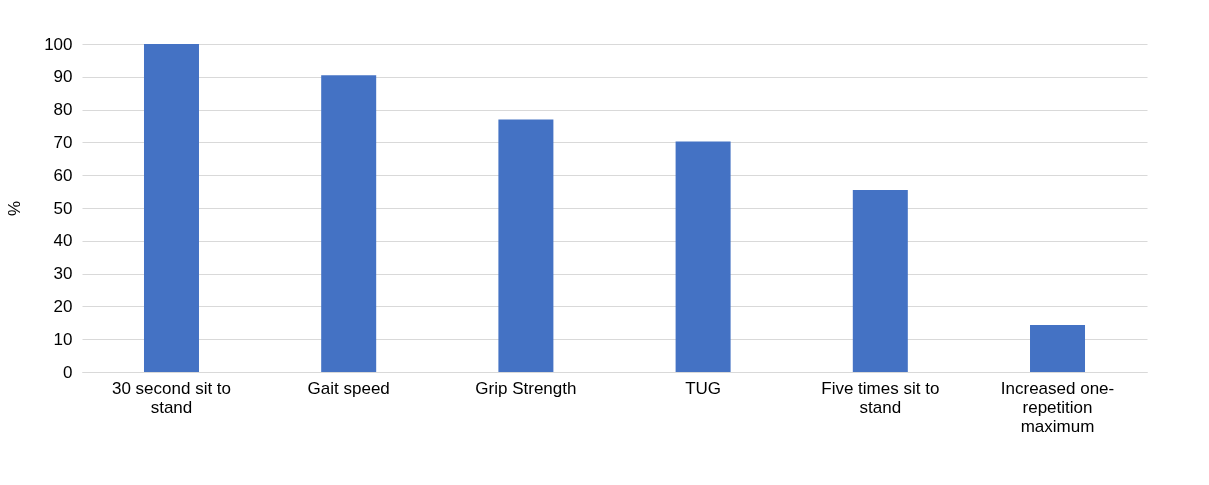 This screenshot has height=485, width=1209. Describe the element at coordinates (58, 44) in the screenshot. I see `y-tick-label: 100` at that location.